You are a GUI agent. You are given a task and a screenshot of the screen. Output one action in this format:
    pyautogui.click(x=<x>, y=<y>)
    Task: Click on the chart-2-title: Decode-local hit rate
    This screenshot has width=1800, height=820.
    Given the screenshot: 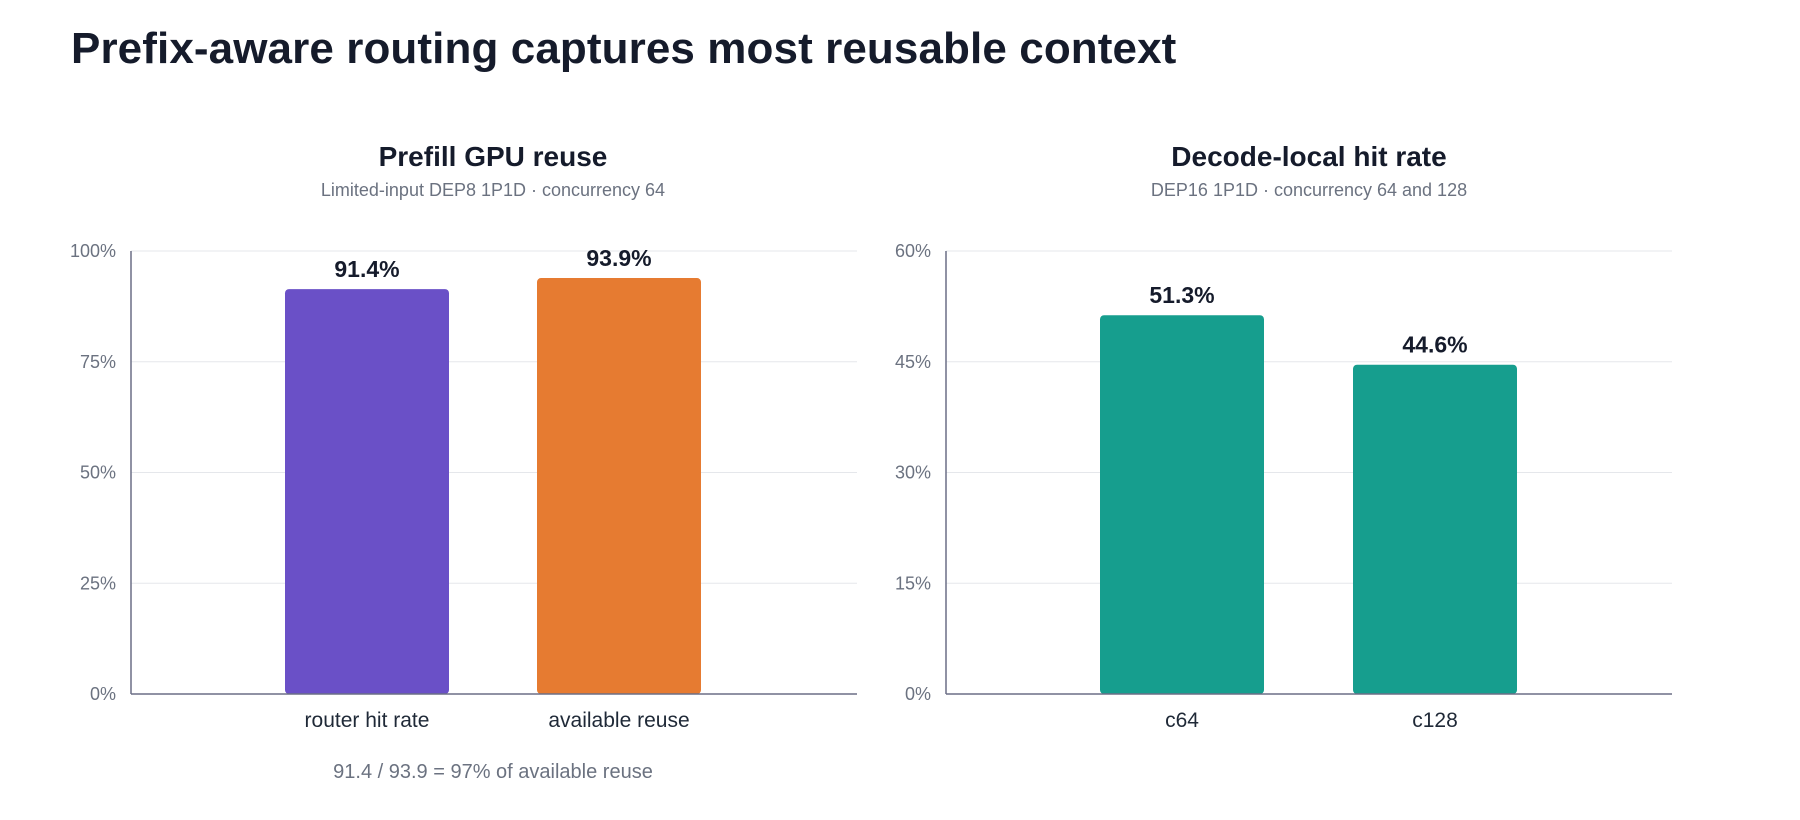 What is the action you would take?
    pyautogui.click(x=1308, y=156)
    